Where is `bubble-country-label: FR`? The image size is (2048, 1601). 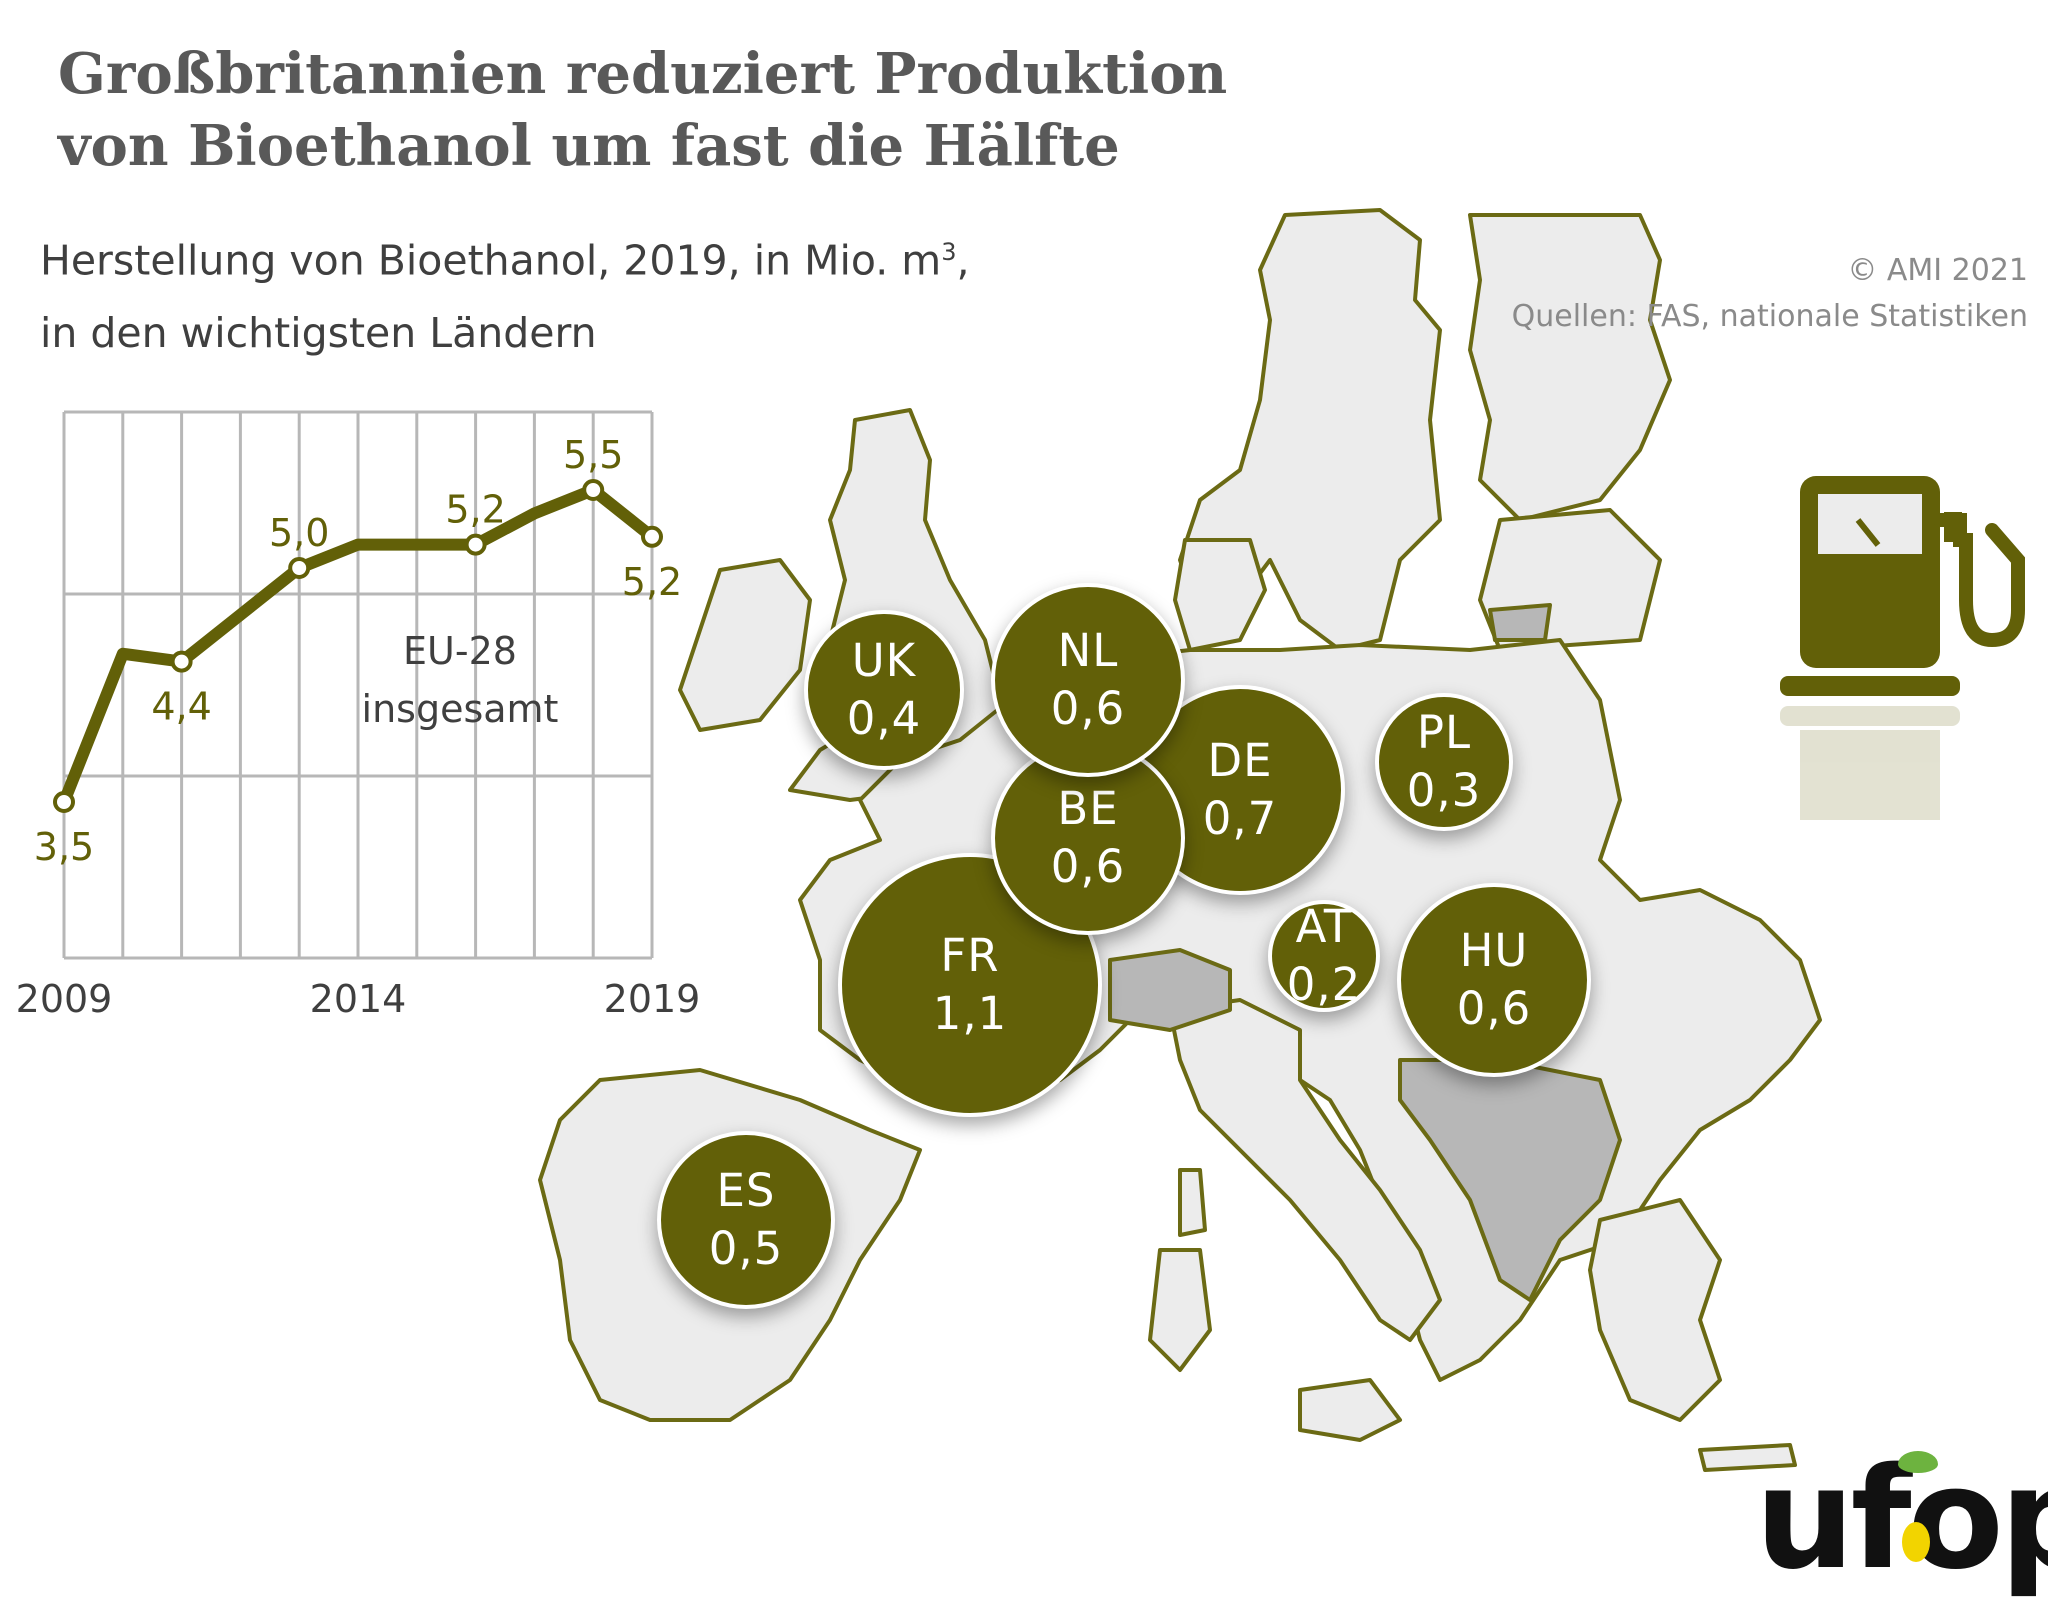
bubble-country-label: FR is located at coordinates (970, 955).